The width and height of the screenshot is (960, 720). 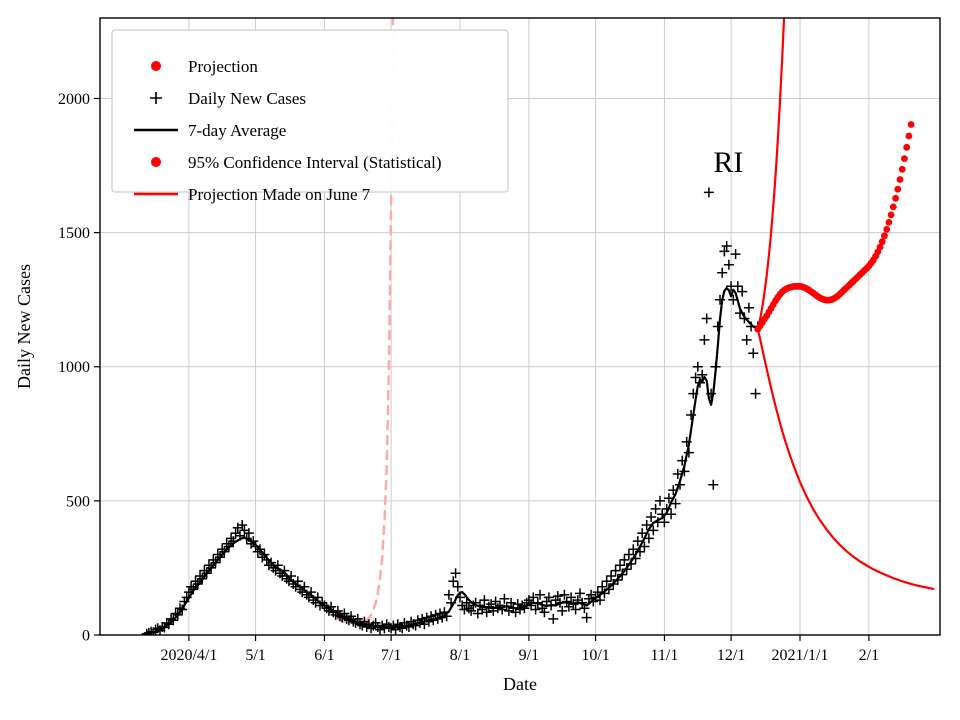 I want to click on x-tick-label: 5/1, so click(x=255, y=655).